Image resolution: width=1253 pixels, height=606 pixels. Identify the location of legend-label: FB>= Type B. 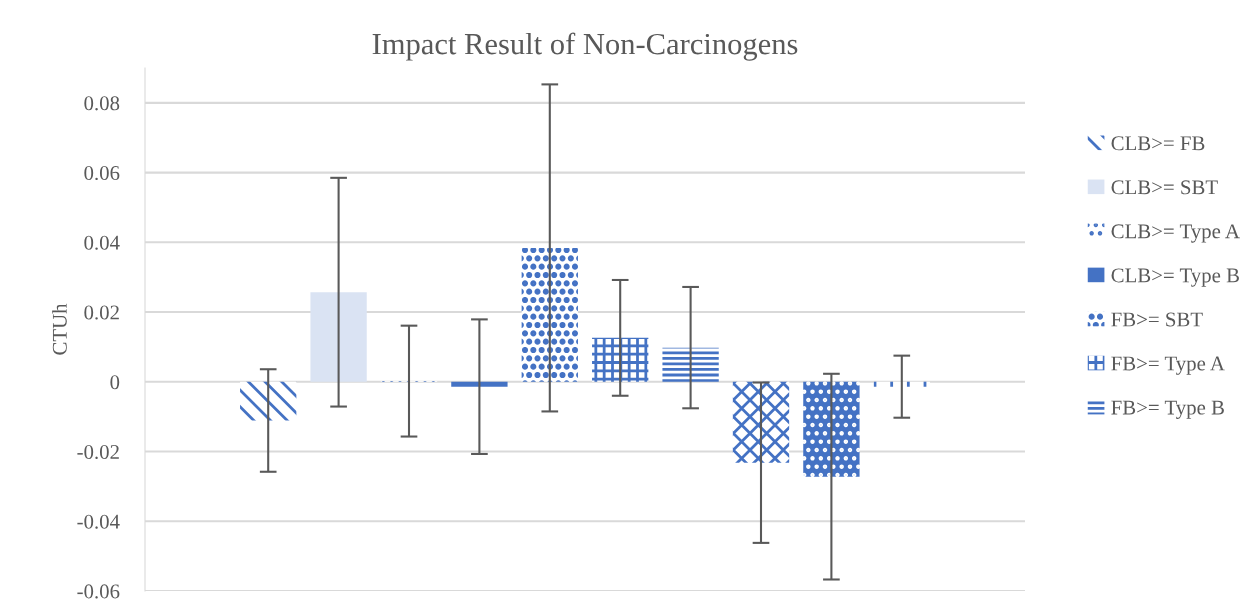
(1167, 409).